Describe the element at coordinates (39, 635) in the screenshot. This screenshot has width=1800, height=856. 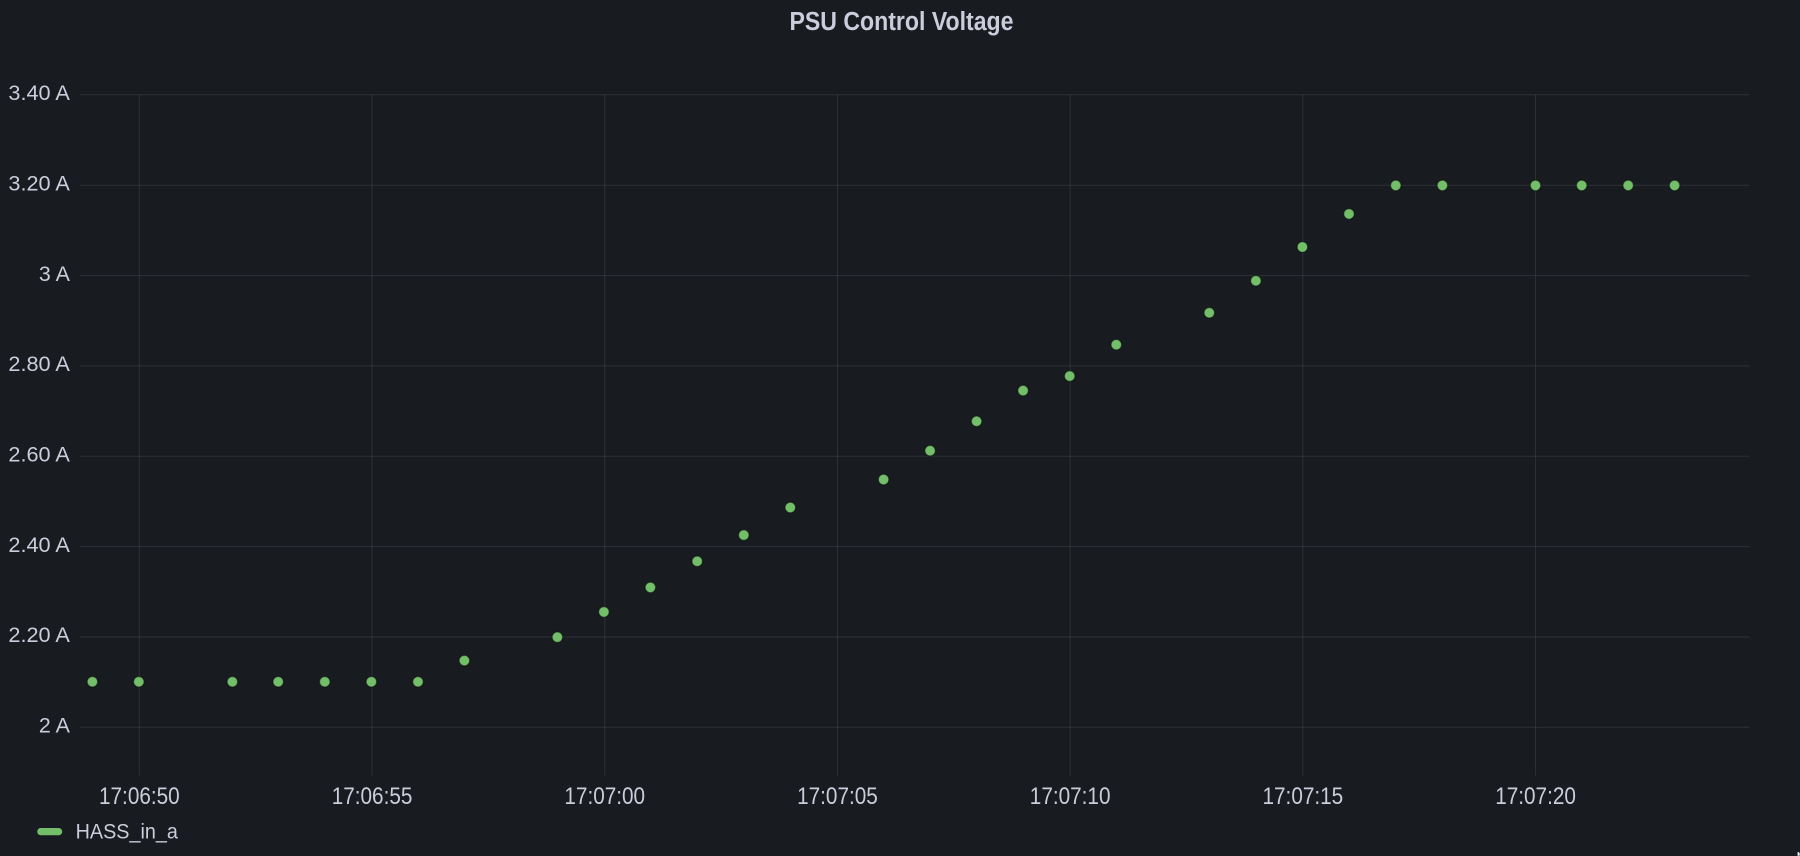
I see `svg-text: 2.20 A` at that location.